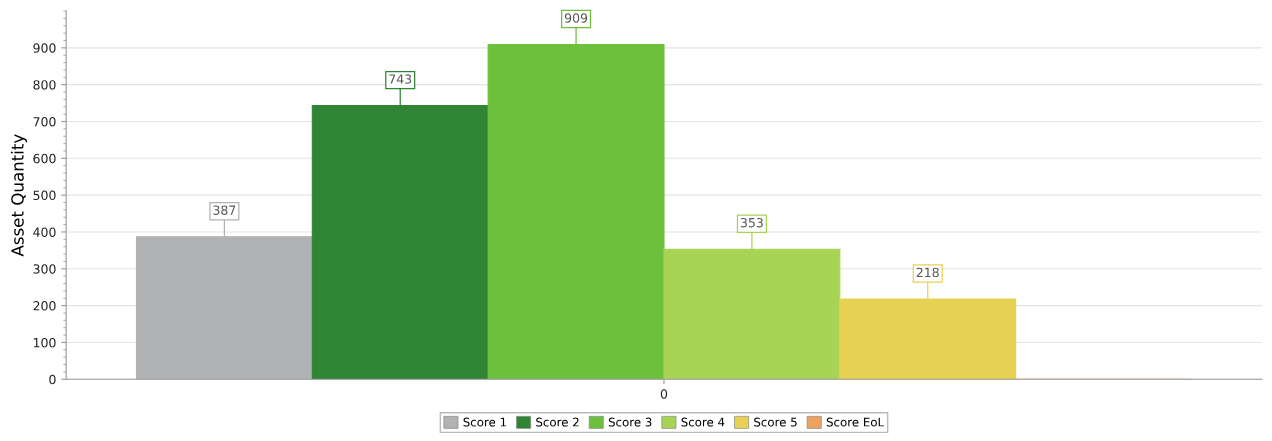 This screenshot has width=1272, height=441. Describe the element at coordinates (44, 269) in the screenshot. I see `y-tick-label: 300` at that location.